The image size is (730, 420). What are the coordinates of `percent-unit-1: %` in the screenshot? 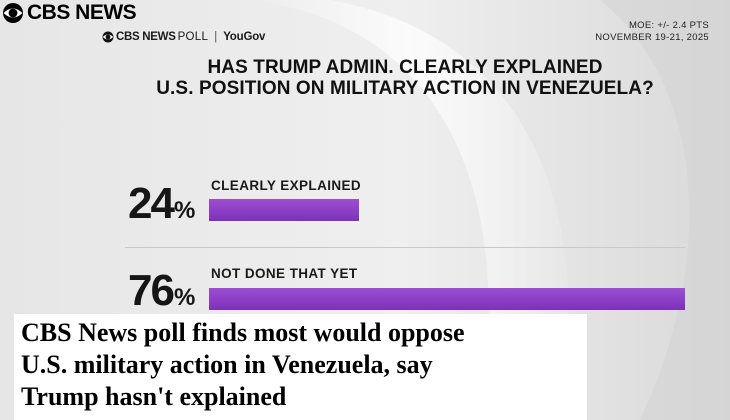 It's located at (184, 297).